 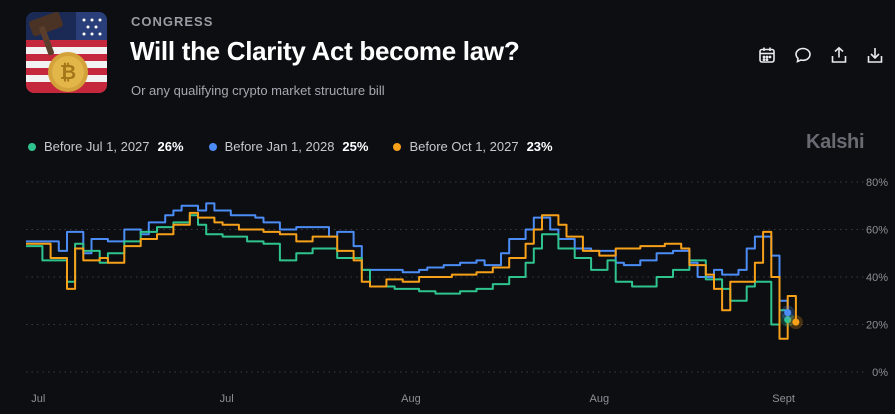 I want to click on kalshi-logo: Kalshi, so click(x=835, y=142).